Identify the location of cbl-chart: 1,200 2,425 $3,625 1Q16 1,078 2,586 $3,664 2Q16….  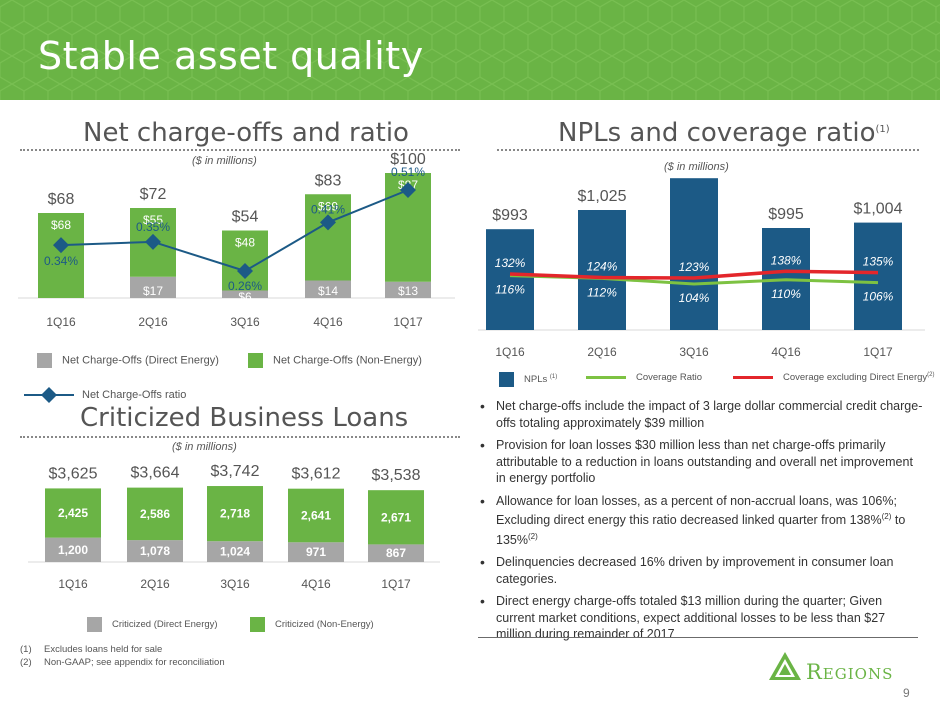
(234, 527).